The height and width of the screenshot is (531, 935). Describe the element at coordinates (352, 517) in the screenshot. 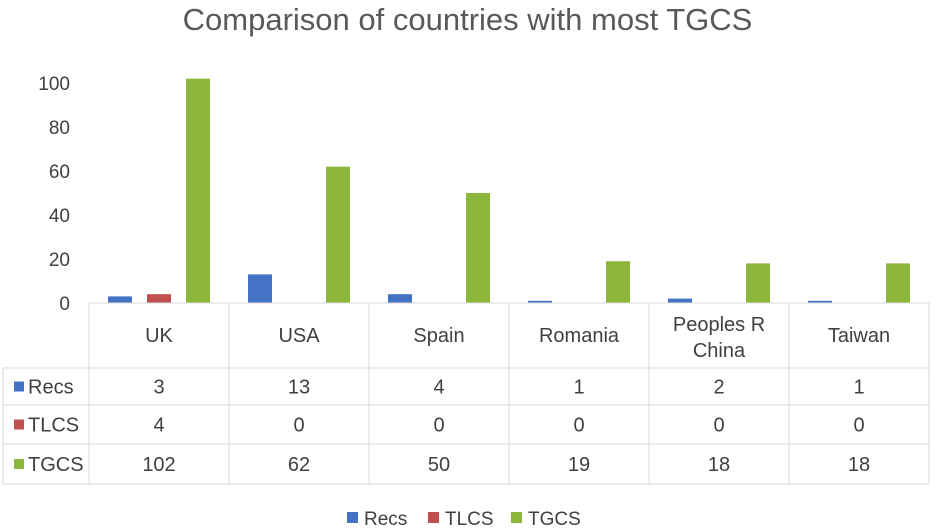

I see `legend-key-recs` at that location.